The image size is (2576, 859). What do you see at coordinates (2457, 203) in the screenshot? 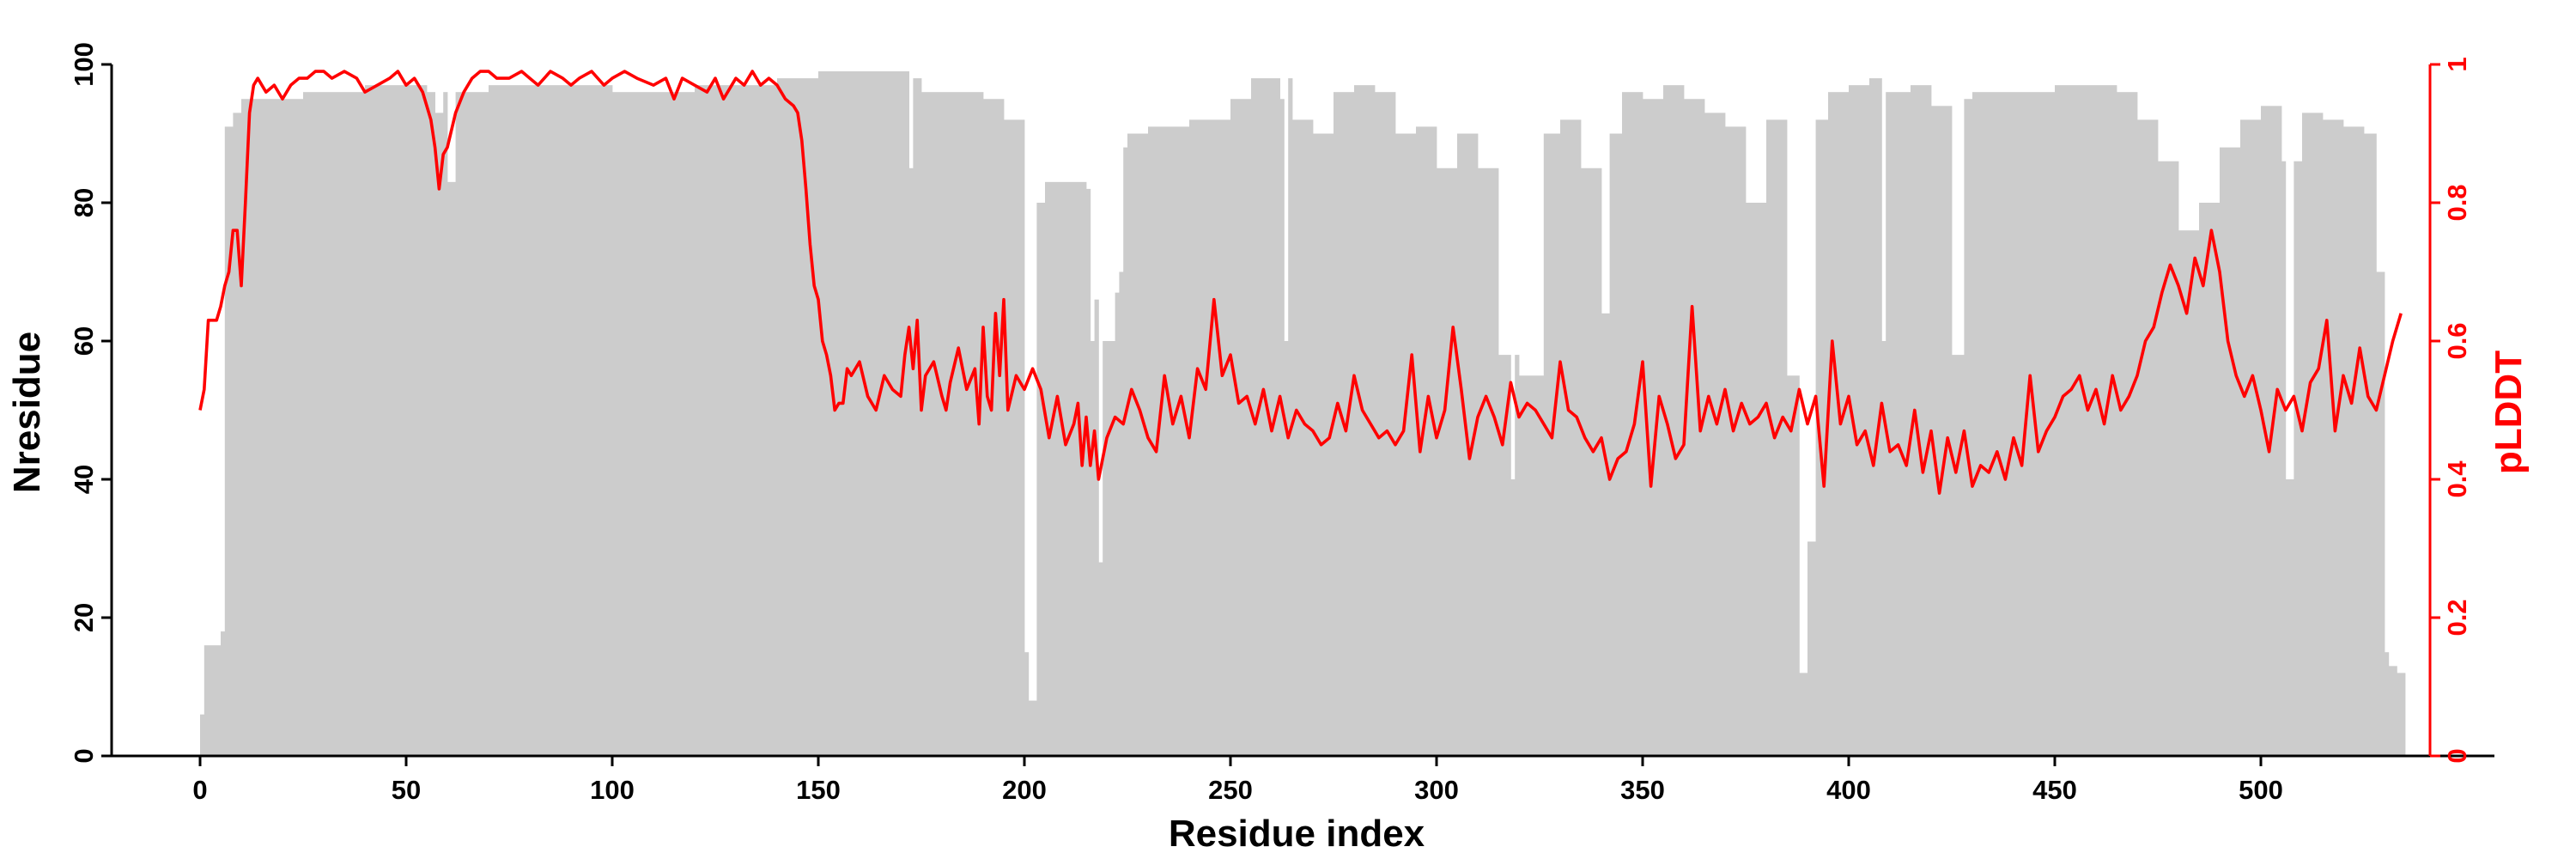
I see `y-right-tick-label: 0.8` at bounding box center [2457, 203].